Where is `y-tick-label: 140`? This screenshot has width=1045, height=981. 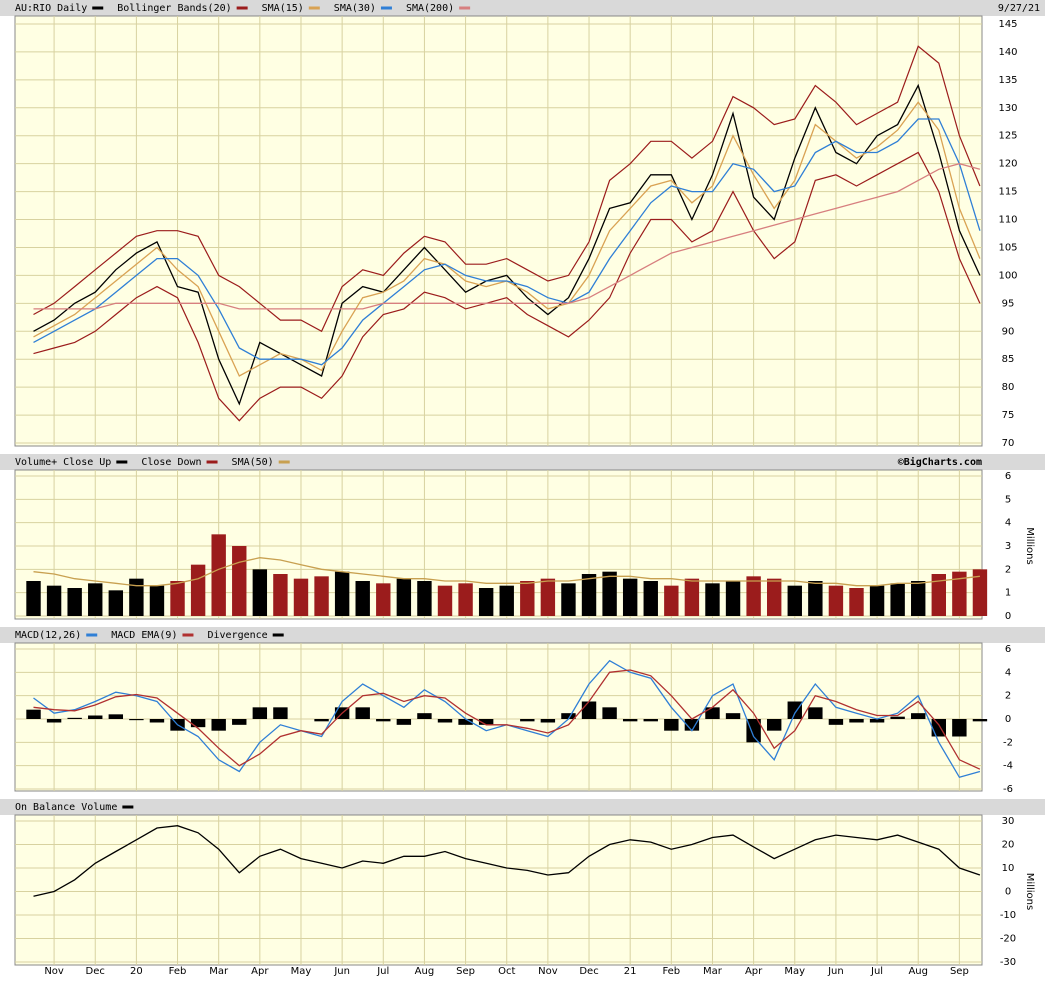 y-tick-label: 140 is located at coordinates (1007, 52).